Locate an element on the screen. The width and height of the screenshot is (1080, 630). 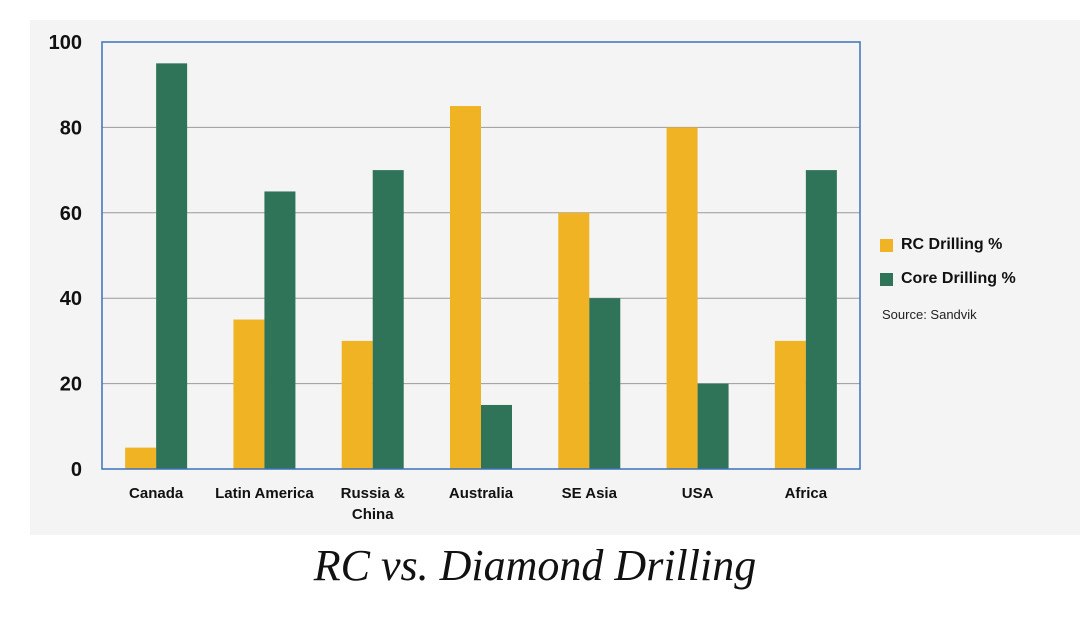
x-tick-label: Africa is located at coordinates (806, 493).